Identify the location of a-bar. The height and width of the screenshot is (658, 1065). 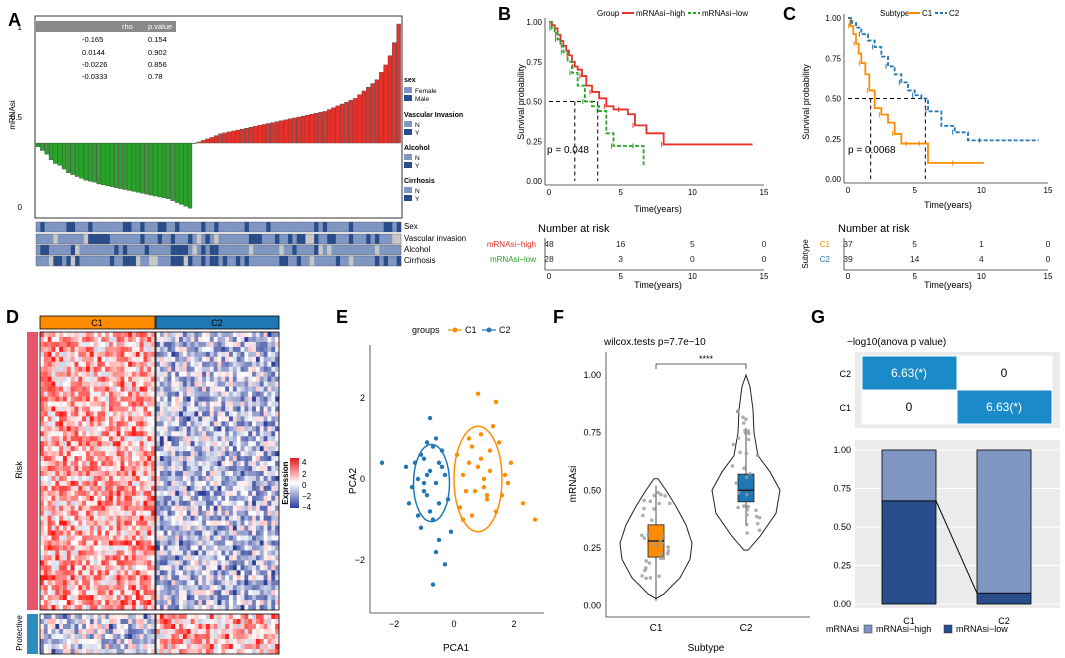
(90, 162).